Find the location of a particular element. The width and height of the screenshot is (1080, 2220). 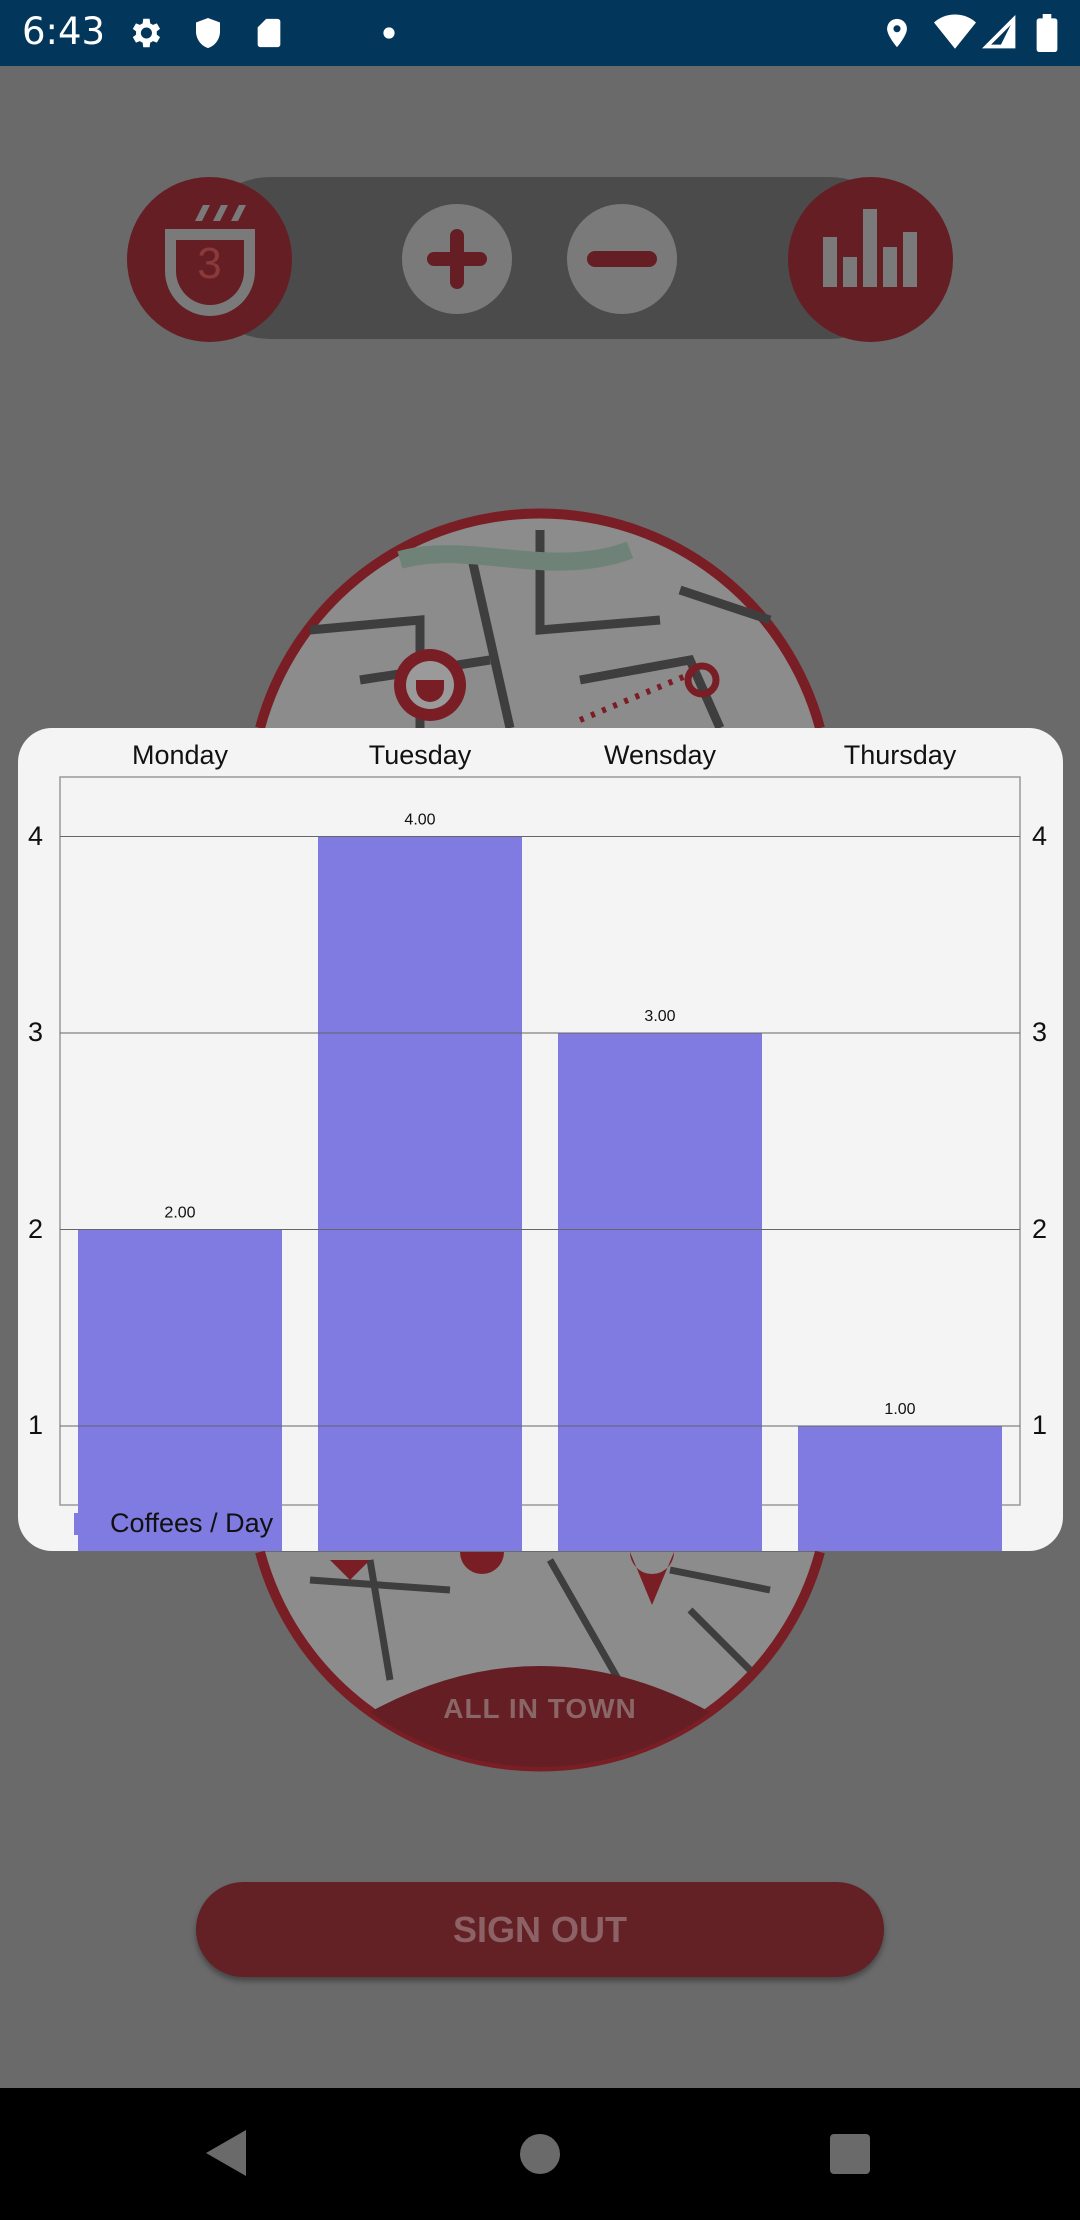

y-tick-label-left: 3 is located at coordinates (36, 1032).